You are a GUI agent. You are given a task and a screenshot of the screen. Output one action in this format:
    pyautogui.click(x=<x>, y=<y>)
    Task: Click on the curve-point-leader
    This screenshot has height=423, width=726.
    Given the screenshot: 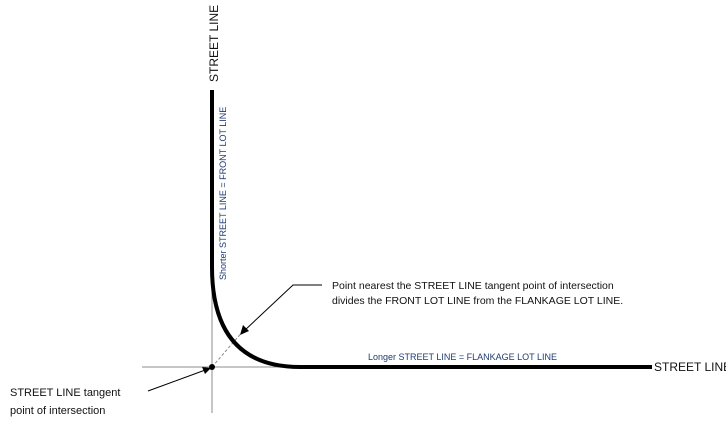 What is the action you would take?
    pyautogui.click(x=282, y=308)
    